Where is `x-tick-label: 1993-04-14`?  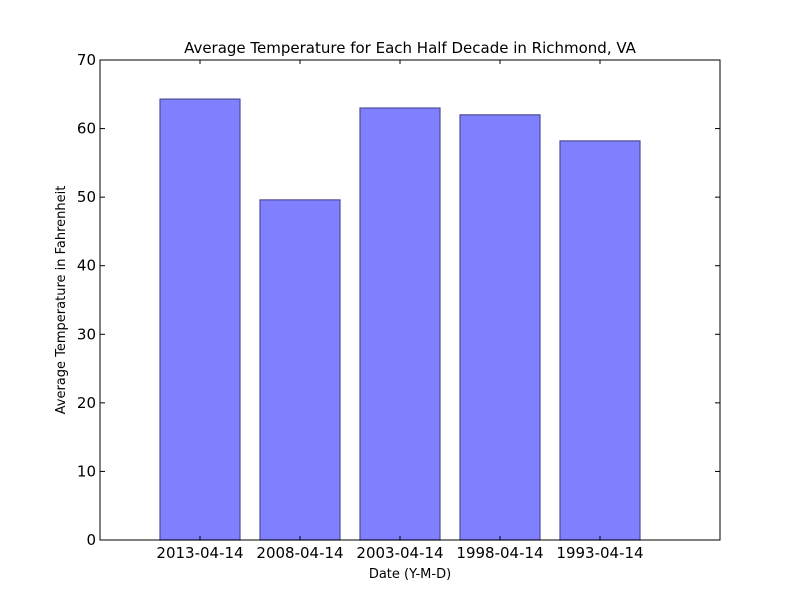 x-tick-label: 1993-04-14 is located at coordinates (599, 553).